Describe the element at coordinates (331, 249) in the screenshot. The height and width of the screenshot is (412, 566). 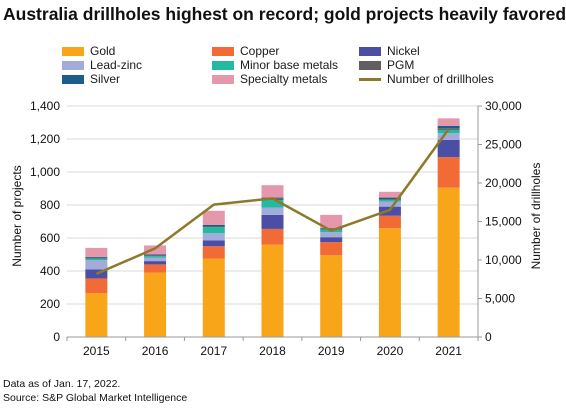
I see `bar-copper-2019` at that location.